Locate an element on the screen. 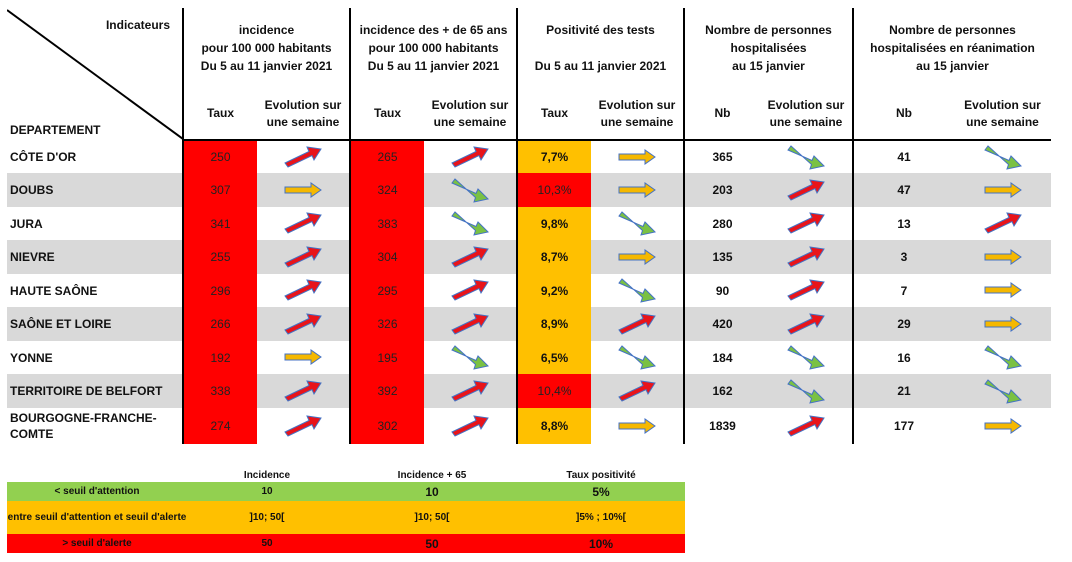  incidence-value: 250 is located at coordinates (219, 156).